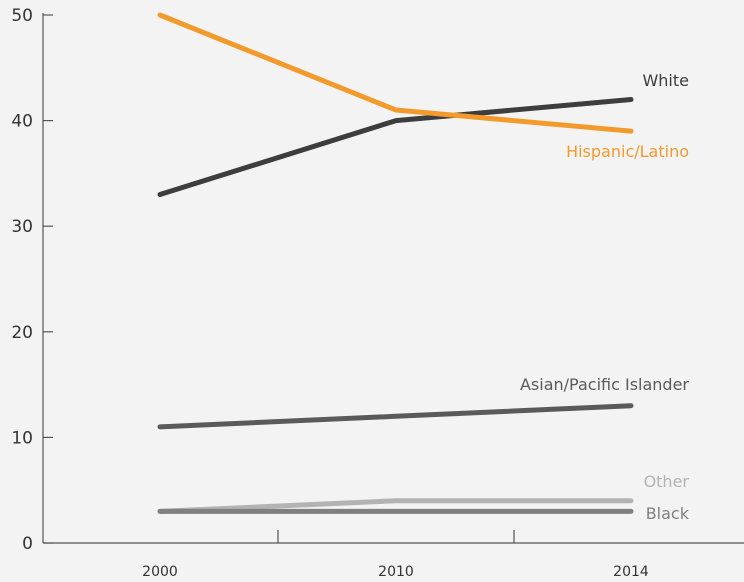  I want to click on y-tick-label: 20, so click(22, 333).